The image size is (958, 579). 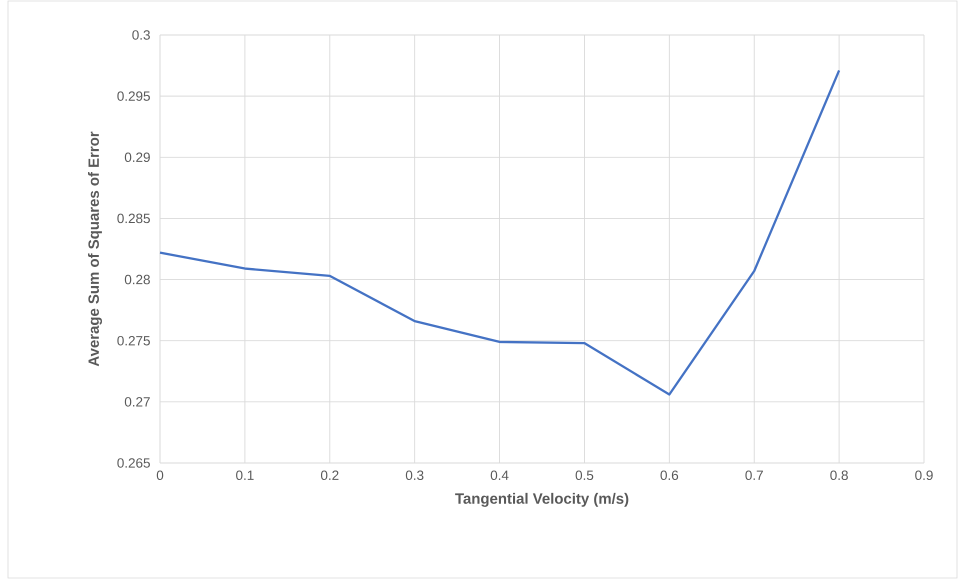 What do you see at coordinates (585, 475) in the screenshot?
I see `x-tick-label: 0.5` at bounding box center [585, 475].